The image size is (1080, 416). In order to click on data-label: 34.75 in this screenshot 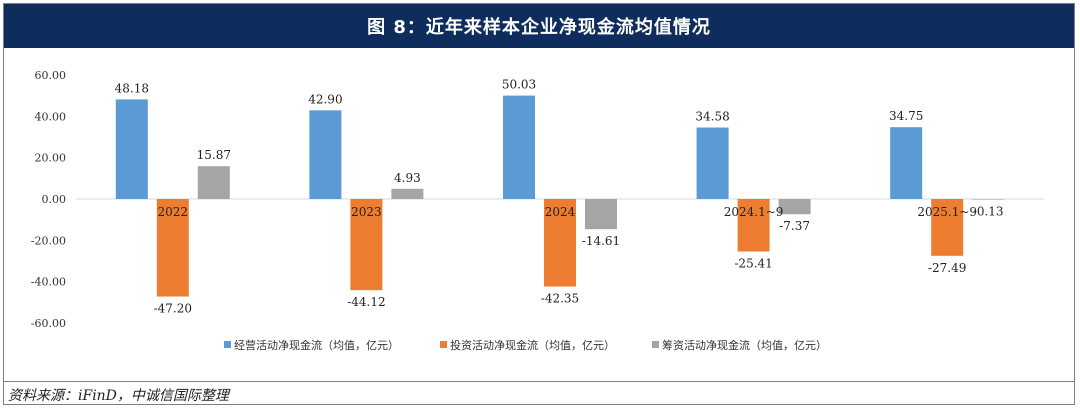, I will do `click(906, 116)`.